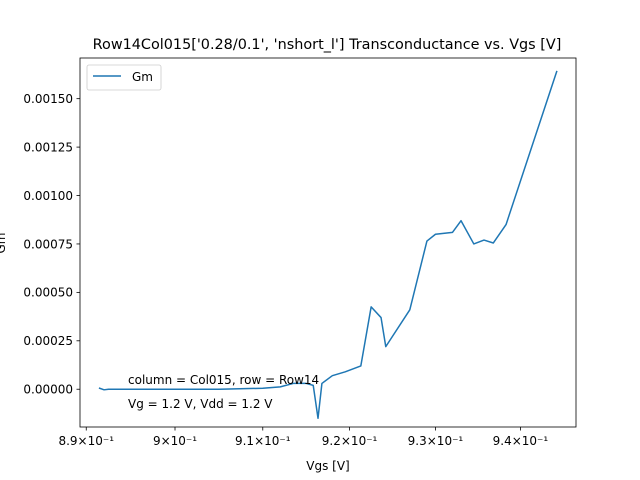 This screenshot has height=480, width=640. Describe the element at coordinates (200, 404) in the screenshot. I see `annotation-voltages: Vg = 1.2 V, Vdd = 1.2 V` at that location.